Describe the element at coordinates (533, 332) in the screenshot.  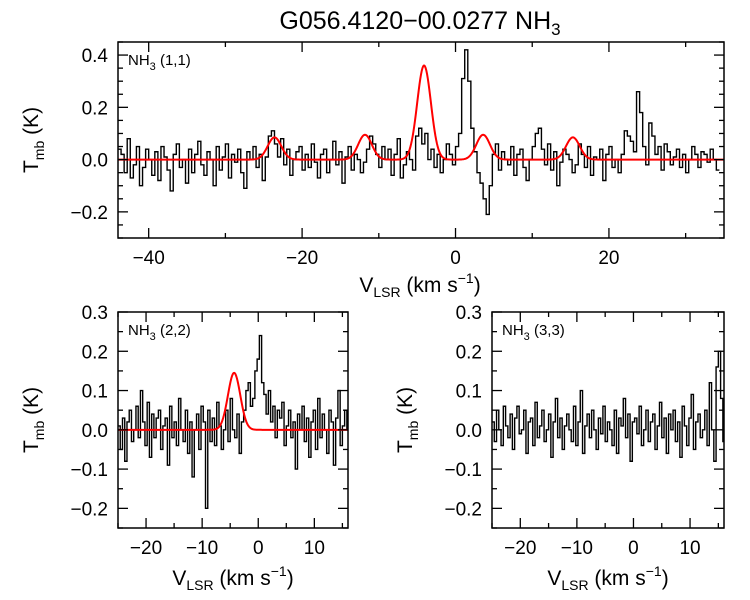
I see `panel-transition-label: NH3 (3,3)` at that location.